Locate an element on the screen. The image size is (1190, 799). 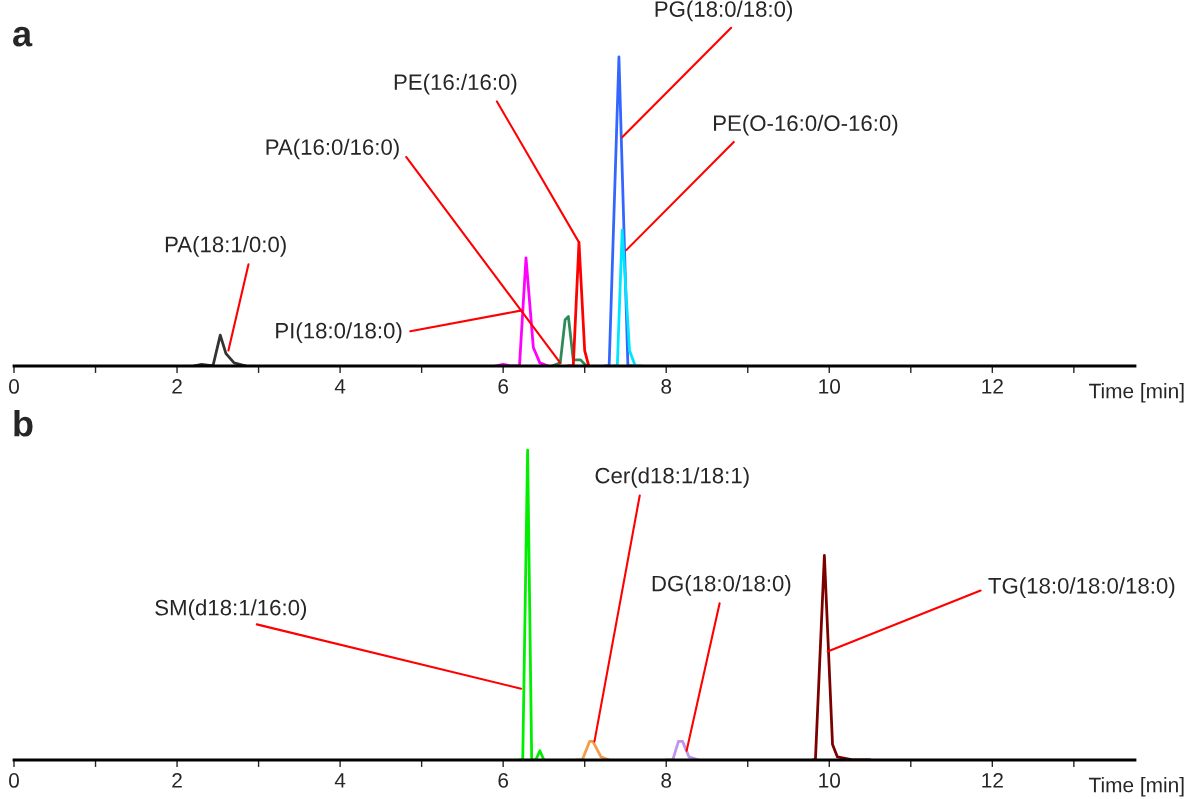
annotation: PE(16:/16:0) is located at coordinates (455, 84).